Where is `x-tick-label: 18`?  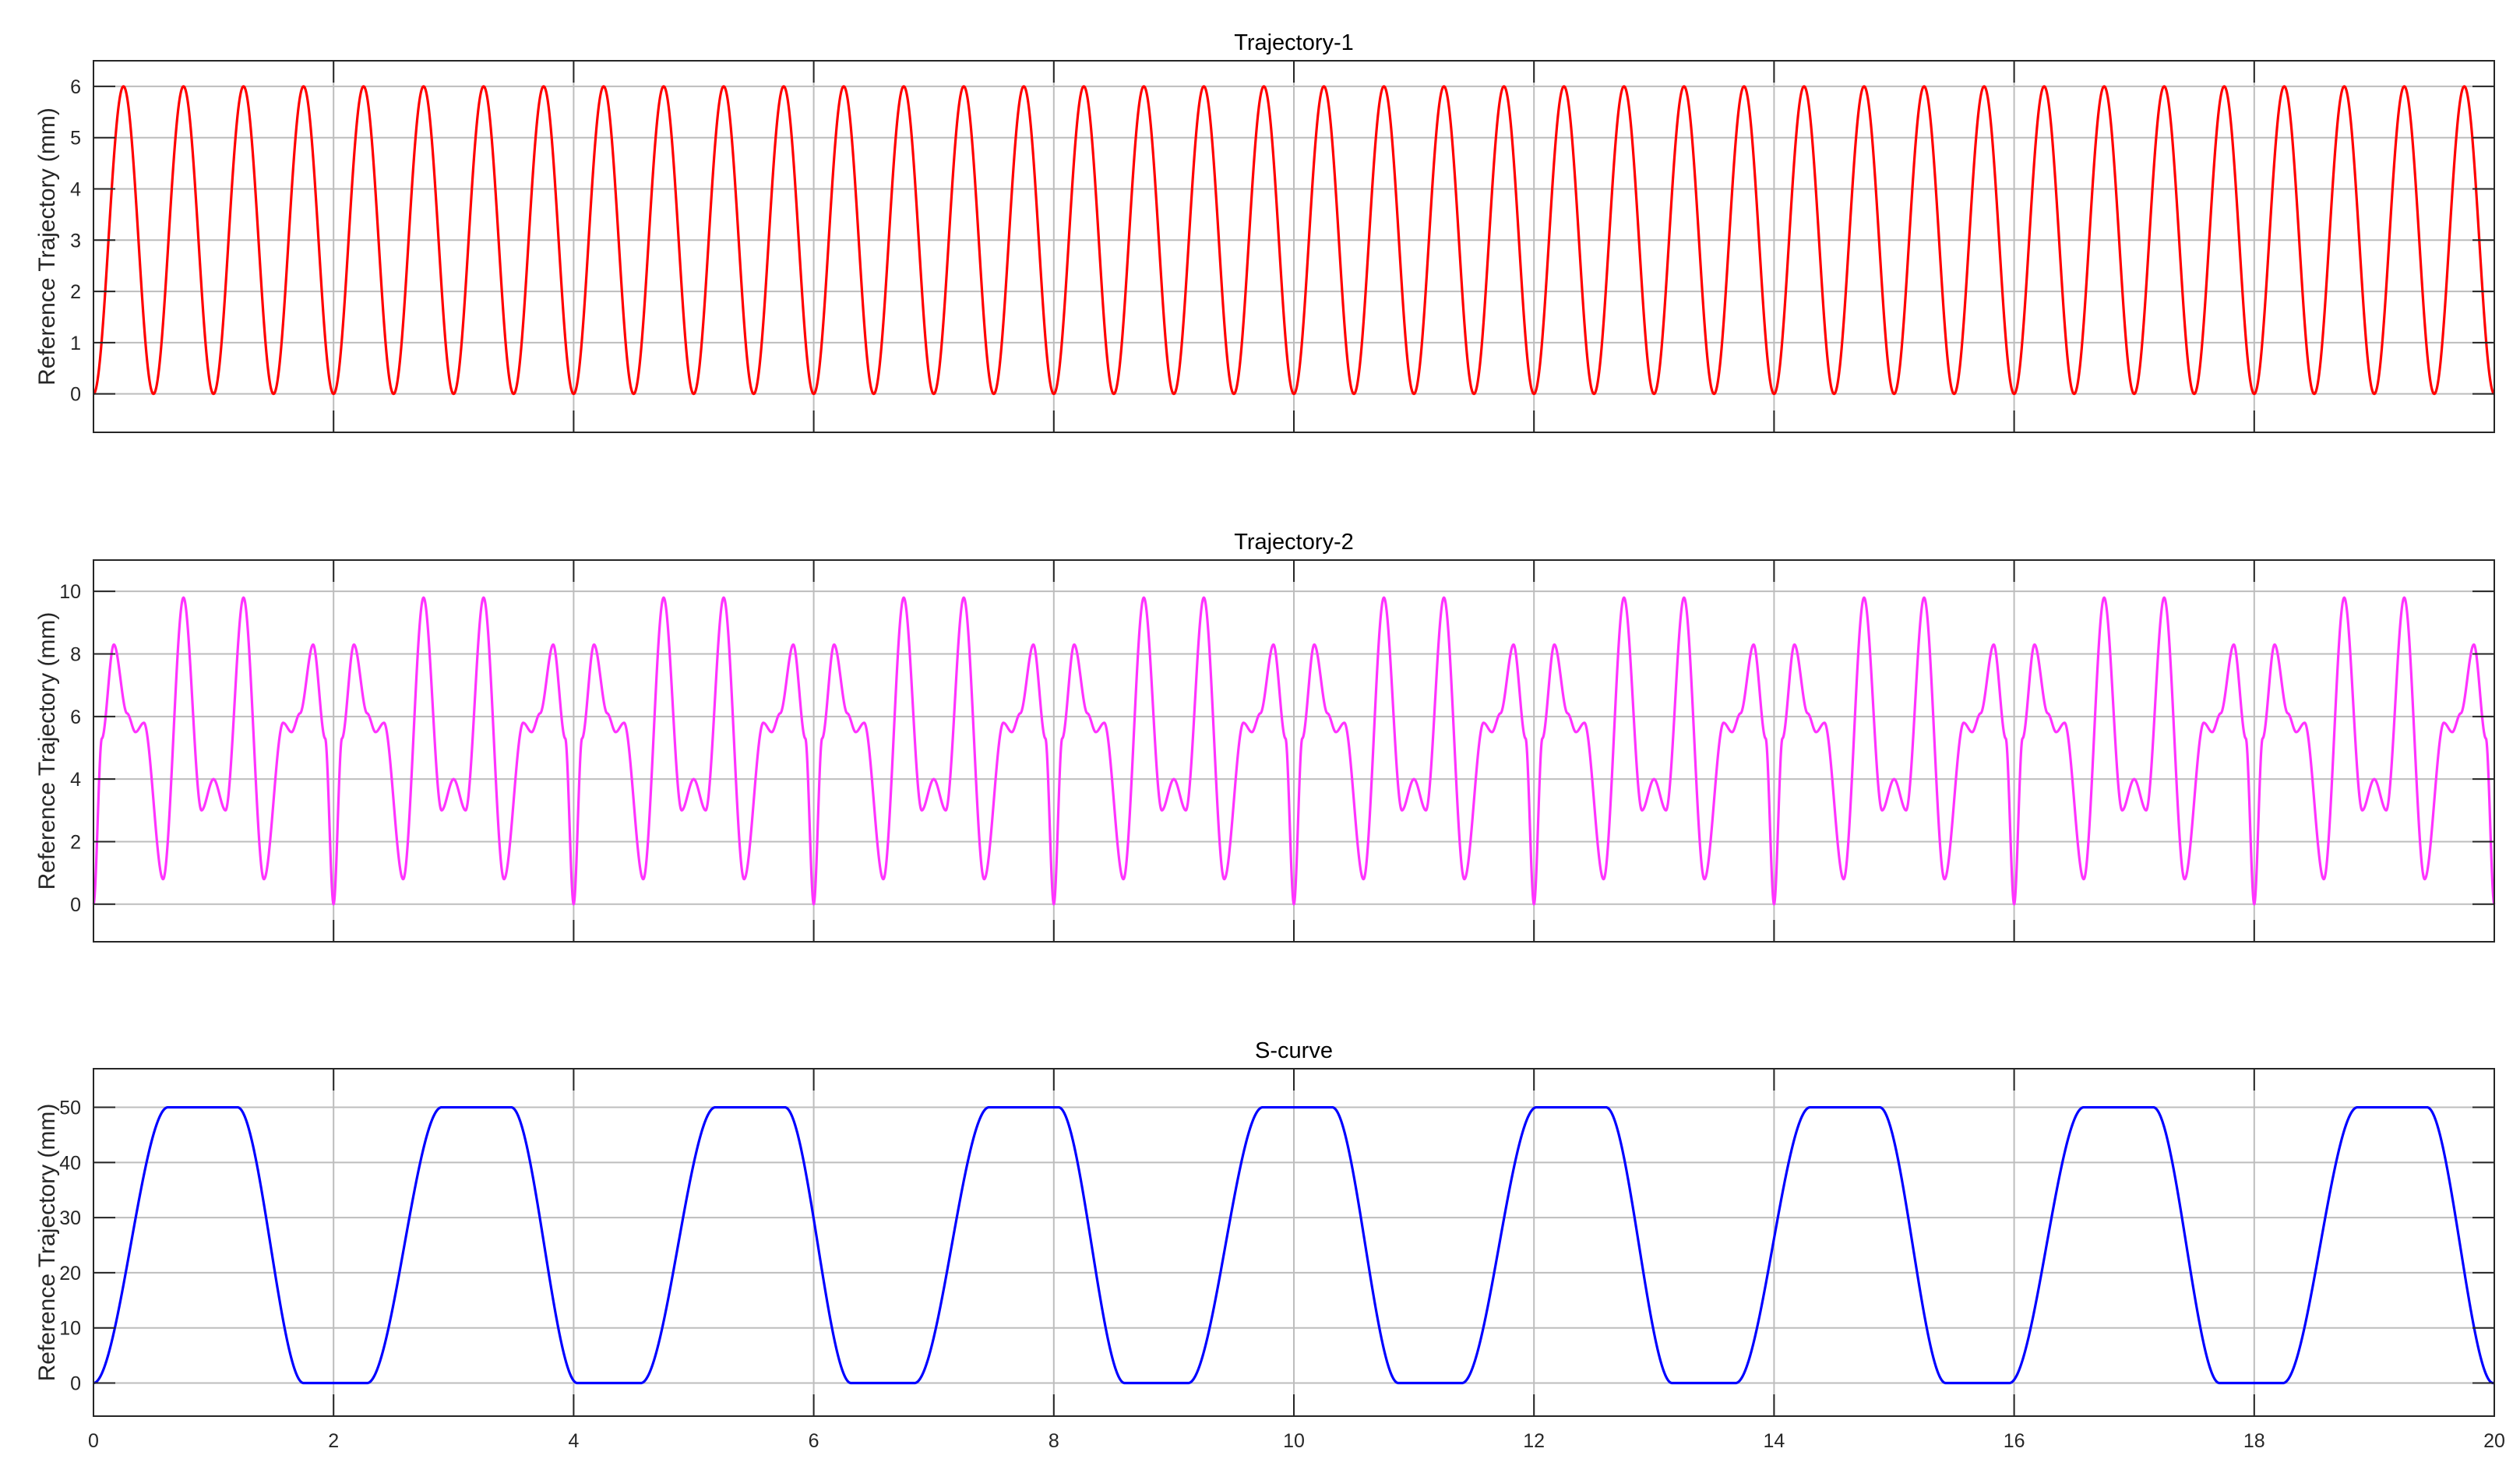 x-tick-label: 18 is located at coordinates (2254, 1441).